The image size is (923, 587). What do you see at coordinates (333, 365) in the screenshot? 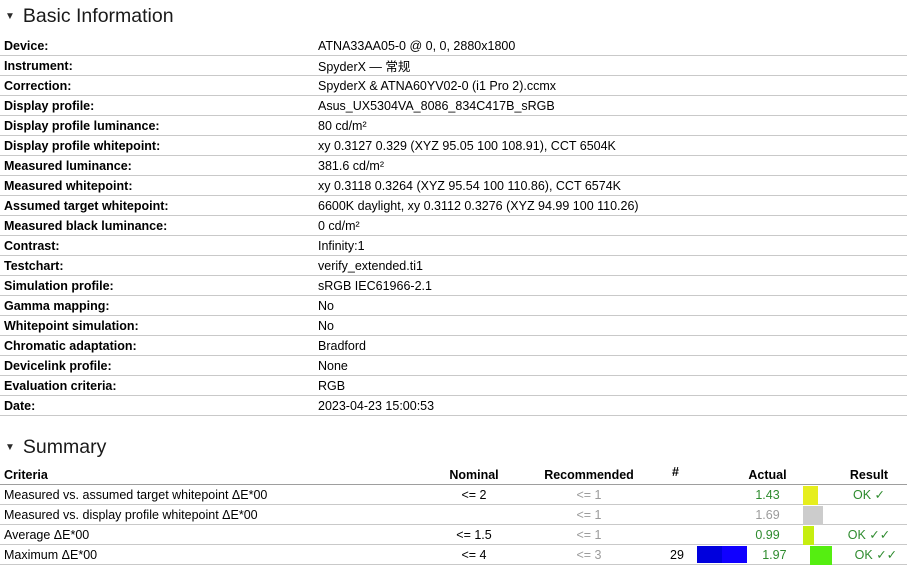
I see `row-value: None` at bounding box center [333, 365].